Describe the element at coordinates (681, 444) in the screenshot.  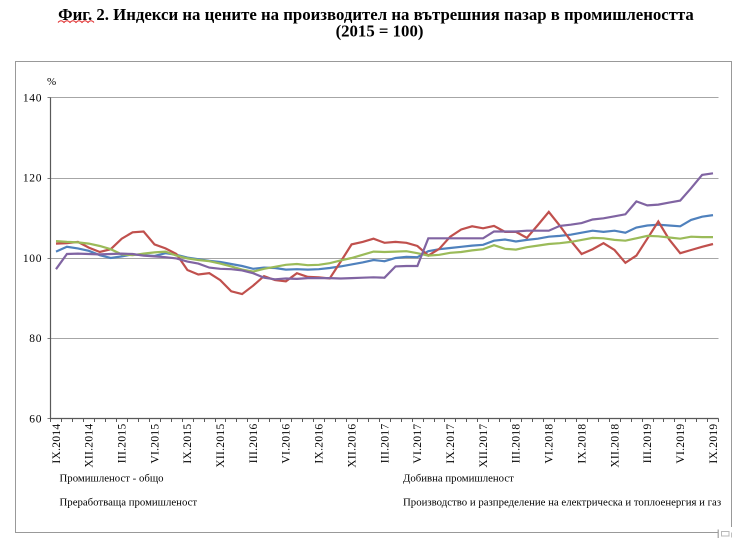
I see `svg-text: VI.2019` at that location.